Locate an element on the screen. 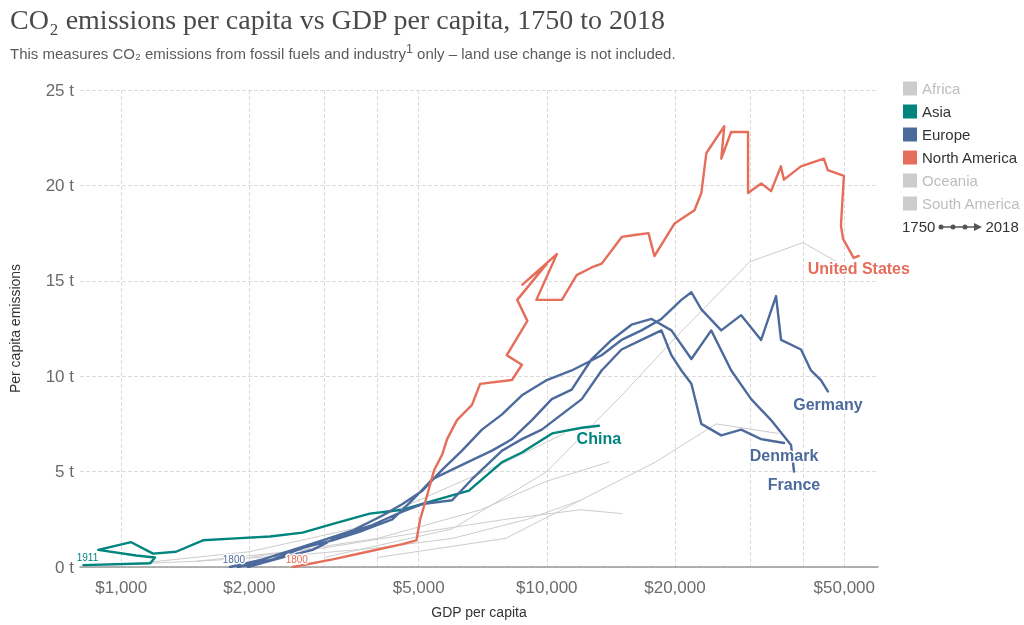  y-tick-label: 10 t is located at coordinates (60, 376).